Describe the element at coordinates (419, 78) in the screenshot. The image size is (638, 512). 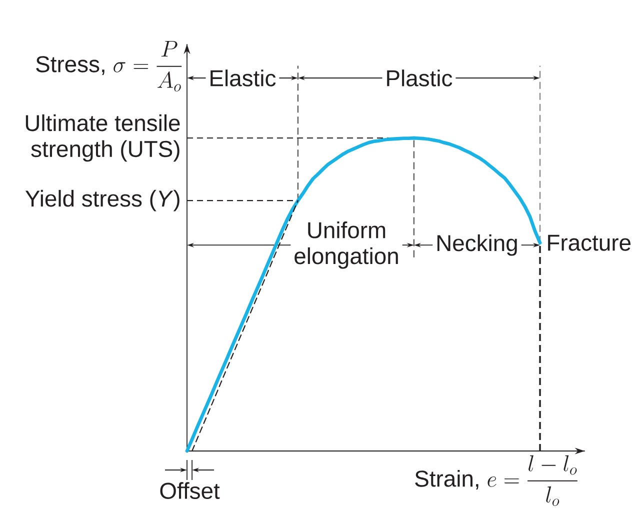
I see `text: Plastic` at that location.